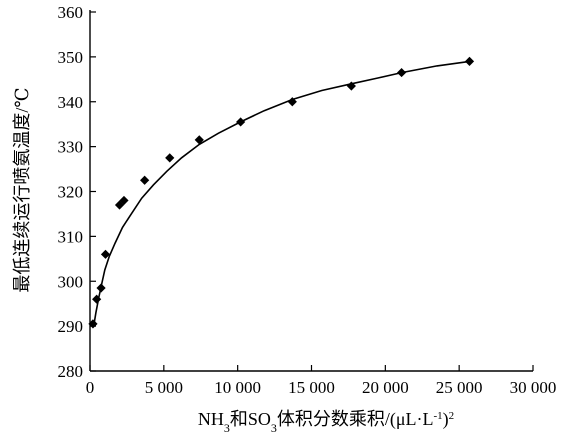 The height and width of the screenshot is (435, 577). I want to click on x-tick-label: 10 000, so click(237, 387).